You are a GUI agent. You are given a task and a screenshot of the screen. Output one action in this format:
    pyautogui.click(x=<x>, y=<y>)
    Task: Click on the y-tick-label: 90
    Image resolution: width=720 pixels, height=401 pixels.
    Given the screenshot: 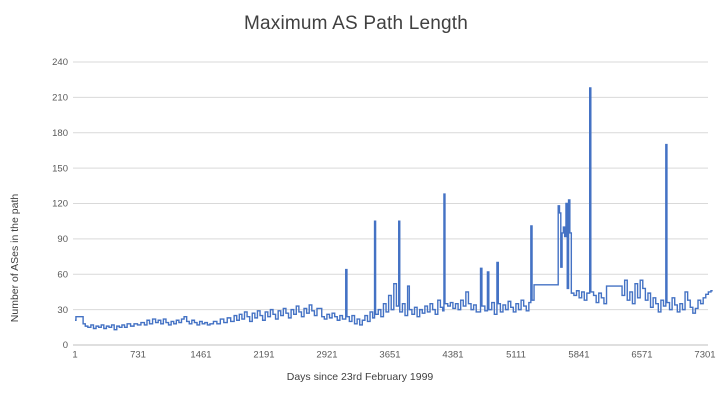 What is the action you would take?
    pyautogui.click(x=62, y=239)
    